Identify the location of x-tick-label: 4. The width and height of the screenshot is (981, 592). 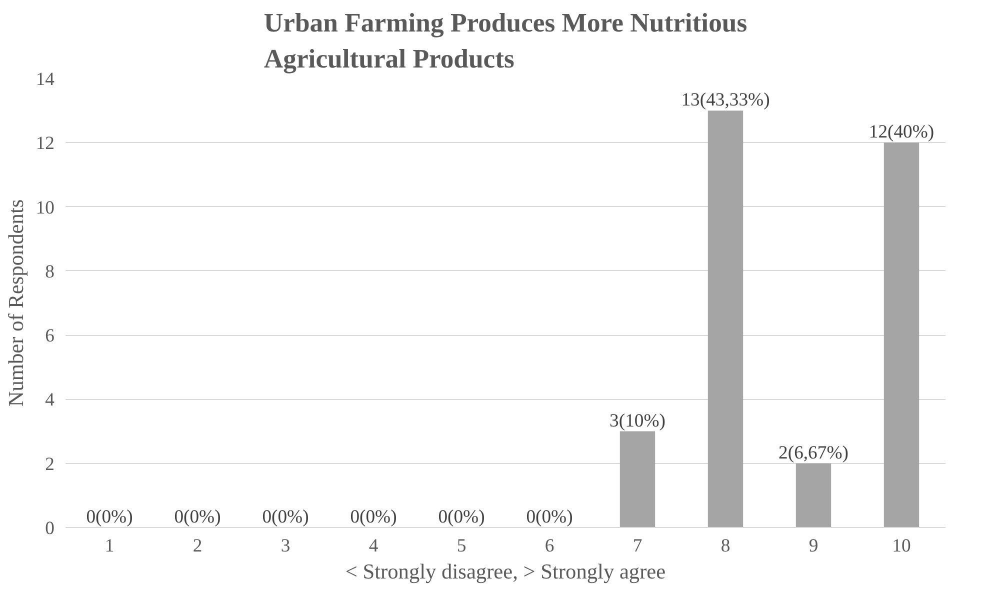
(373, 546).